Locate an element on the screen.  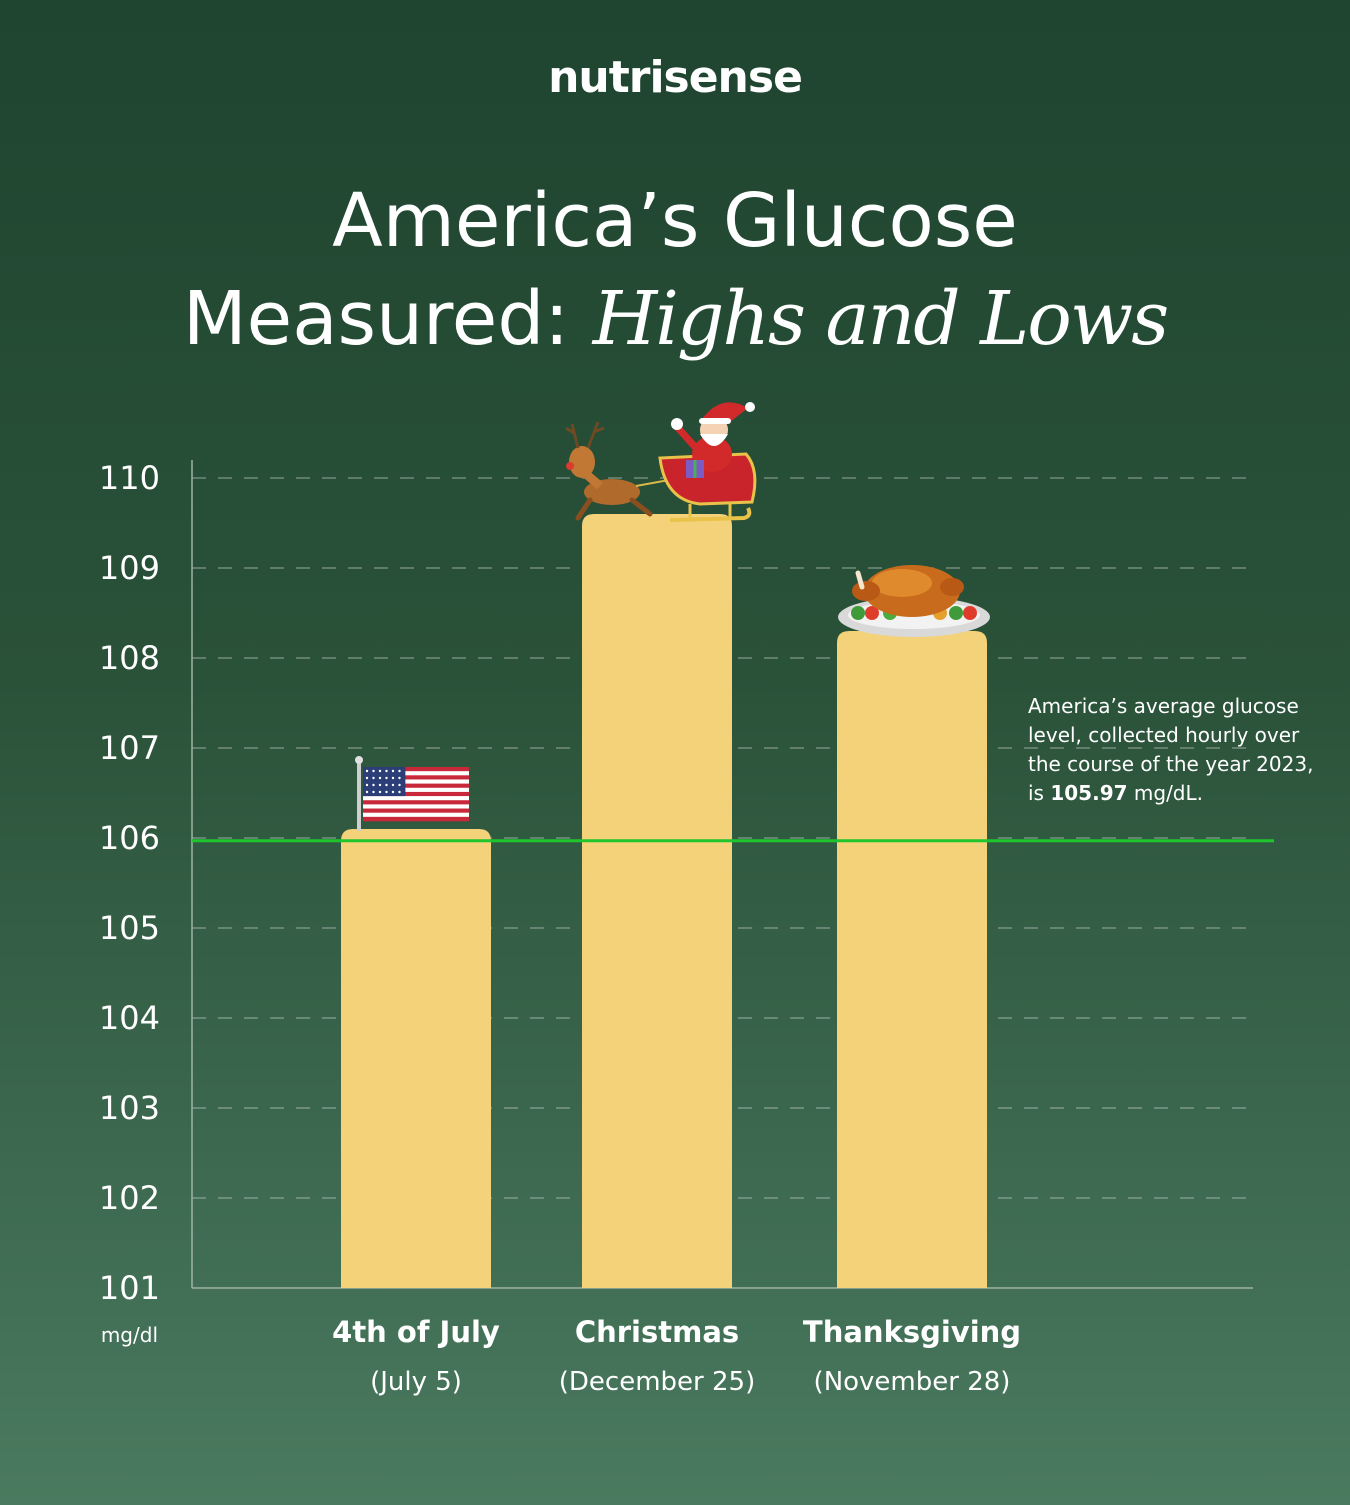
y-tick-label: 104 is located at coordinates (129, 1018).